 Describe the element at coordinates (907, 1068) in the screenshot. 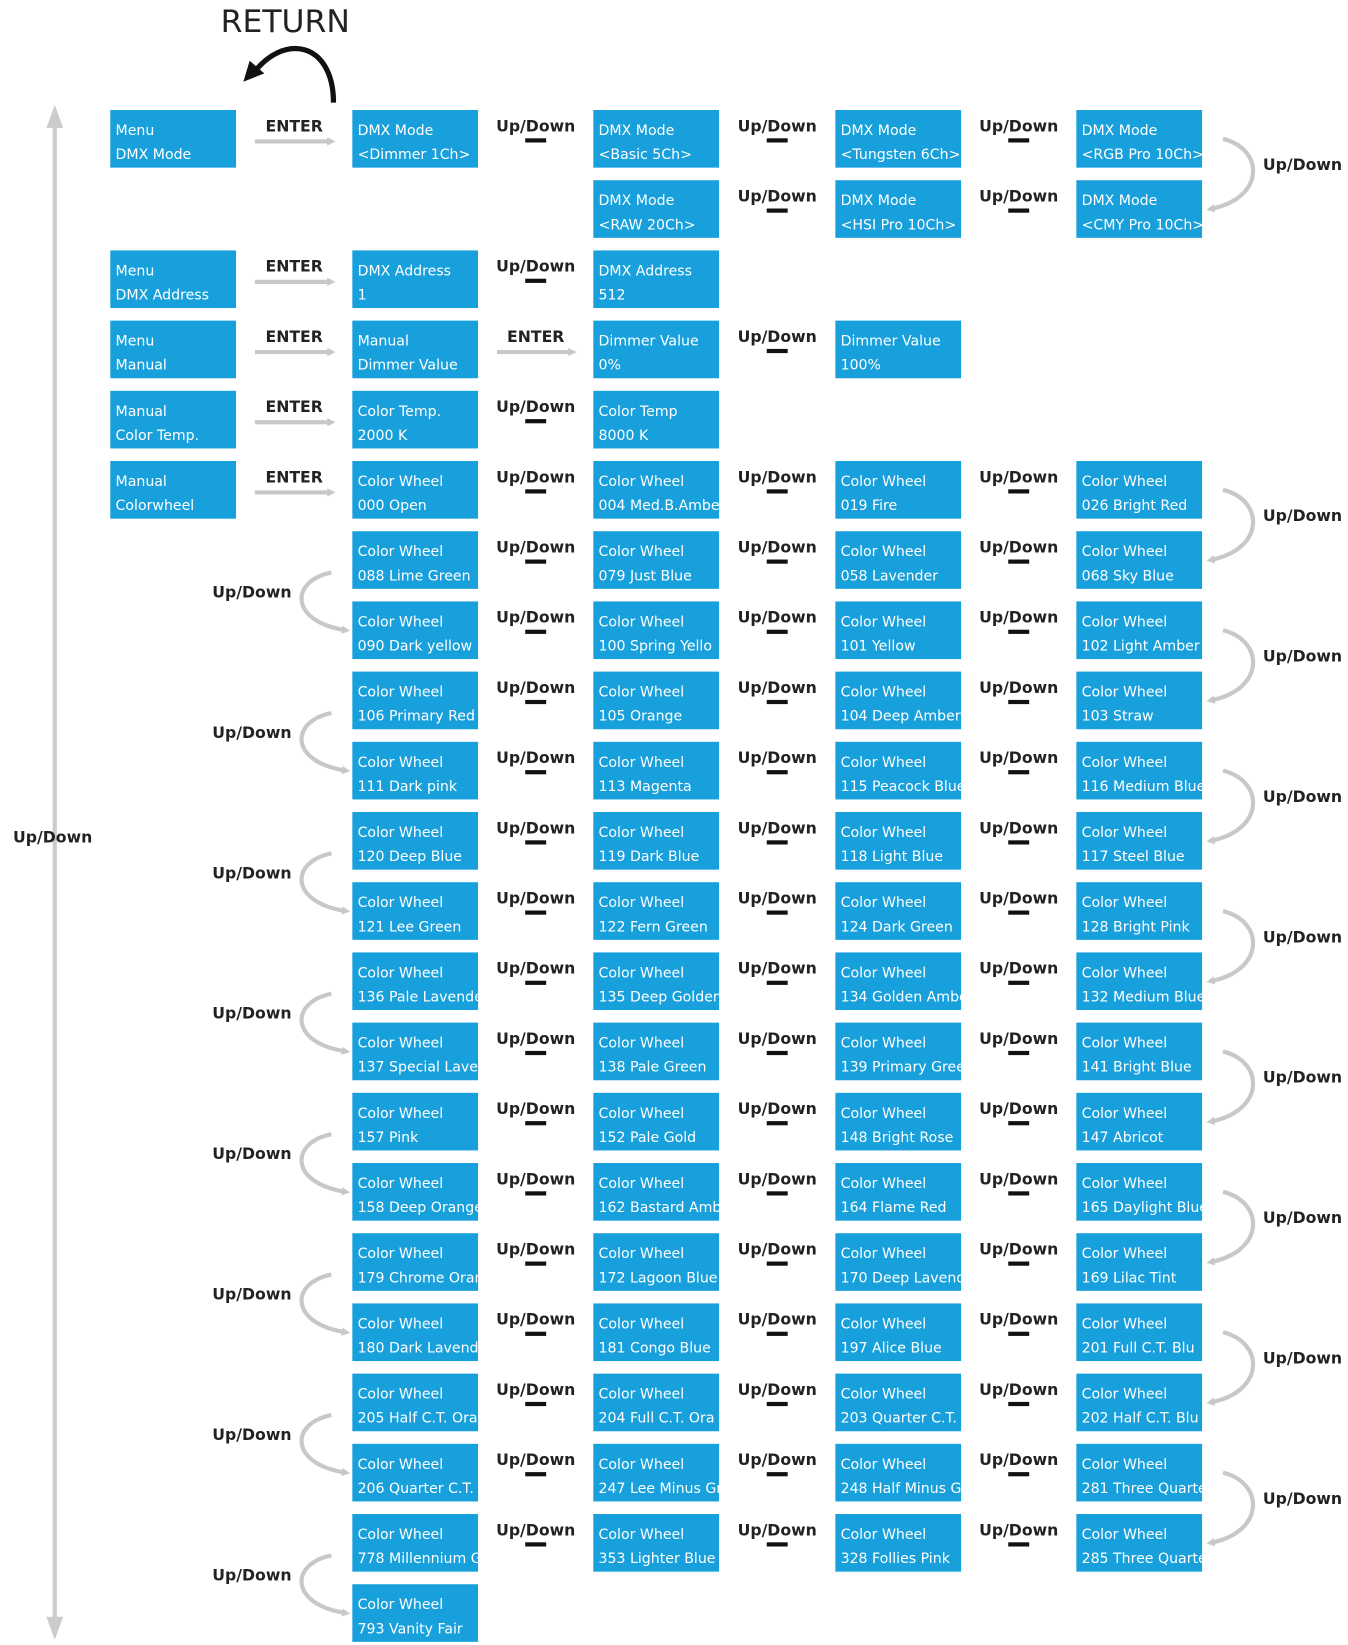

I see `box-line: 139 Primary Green` at that location.